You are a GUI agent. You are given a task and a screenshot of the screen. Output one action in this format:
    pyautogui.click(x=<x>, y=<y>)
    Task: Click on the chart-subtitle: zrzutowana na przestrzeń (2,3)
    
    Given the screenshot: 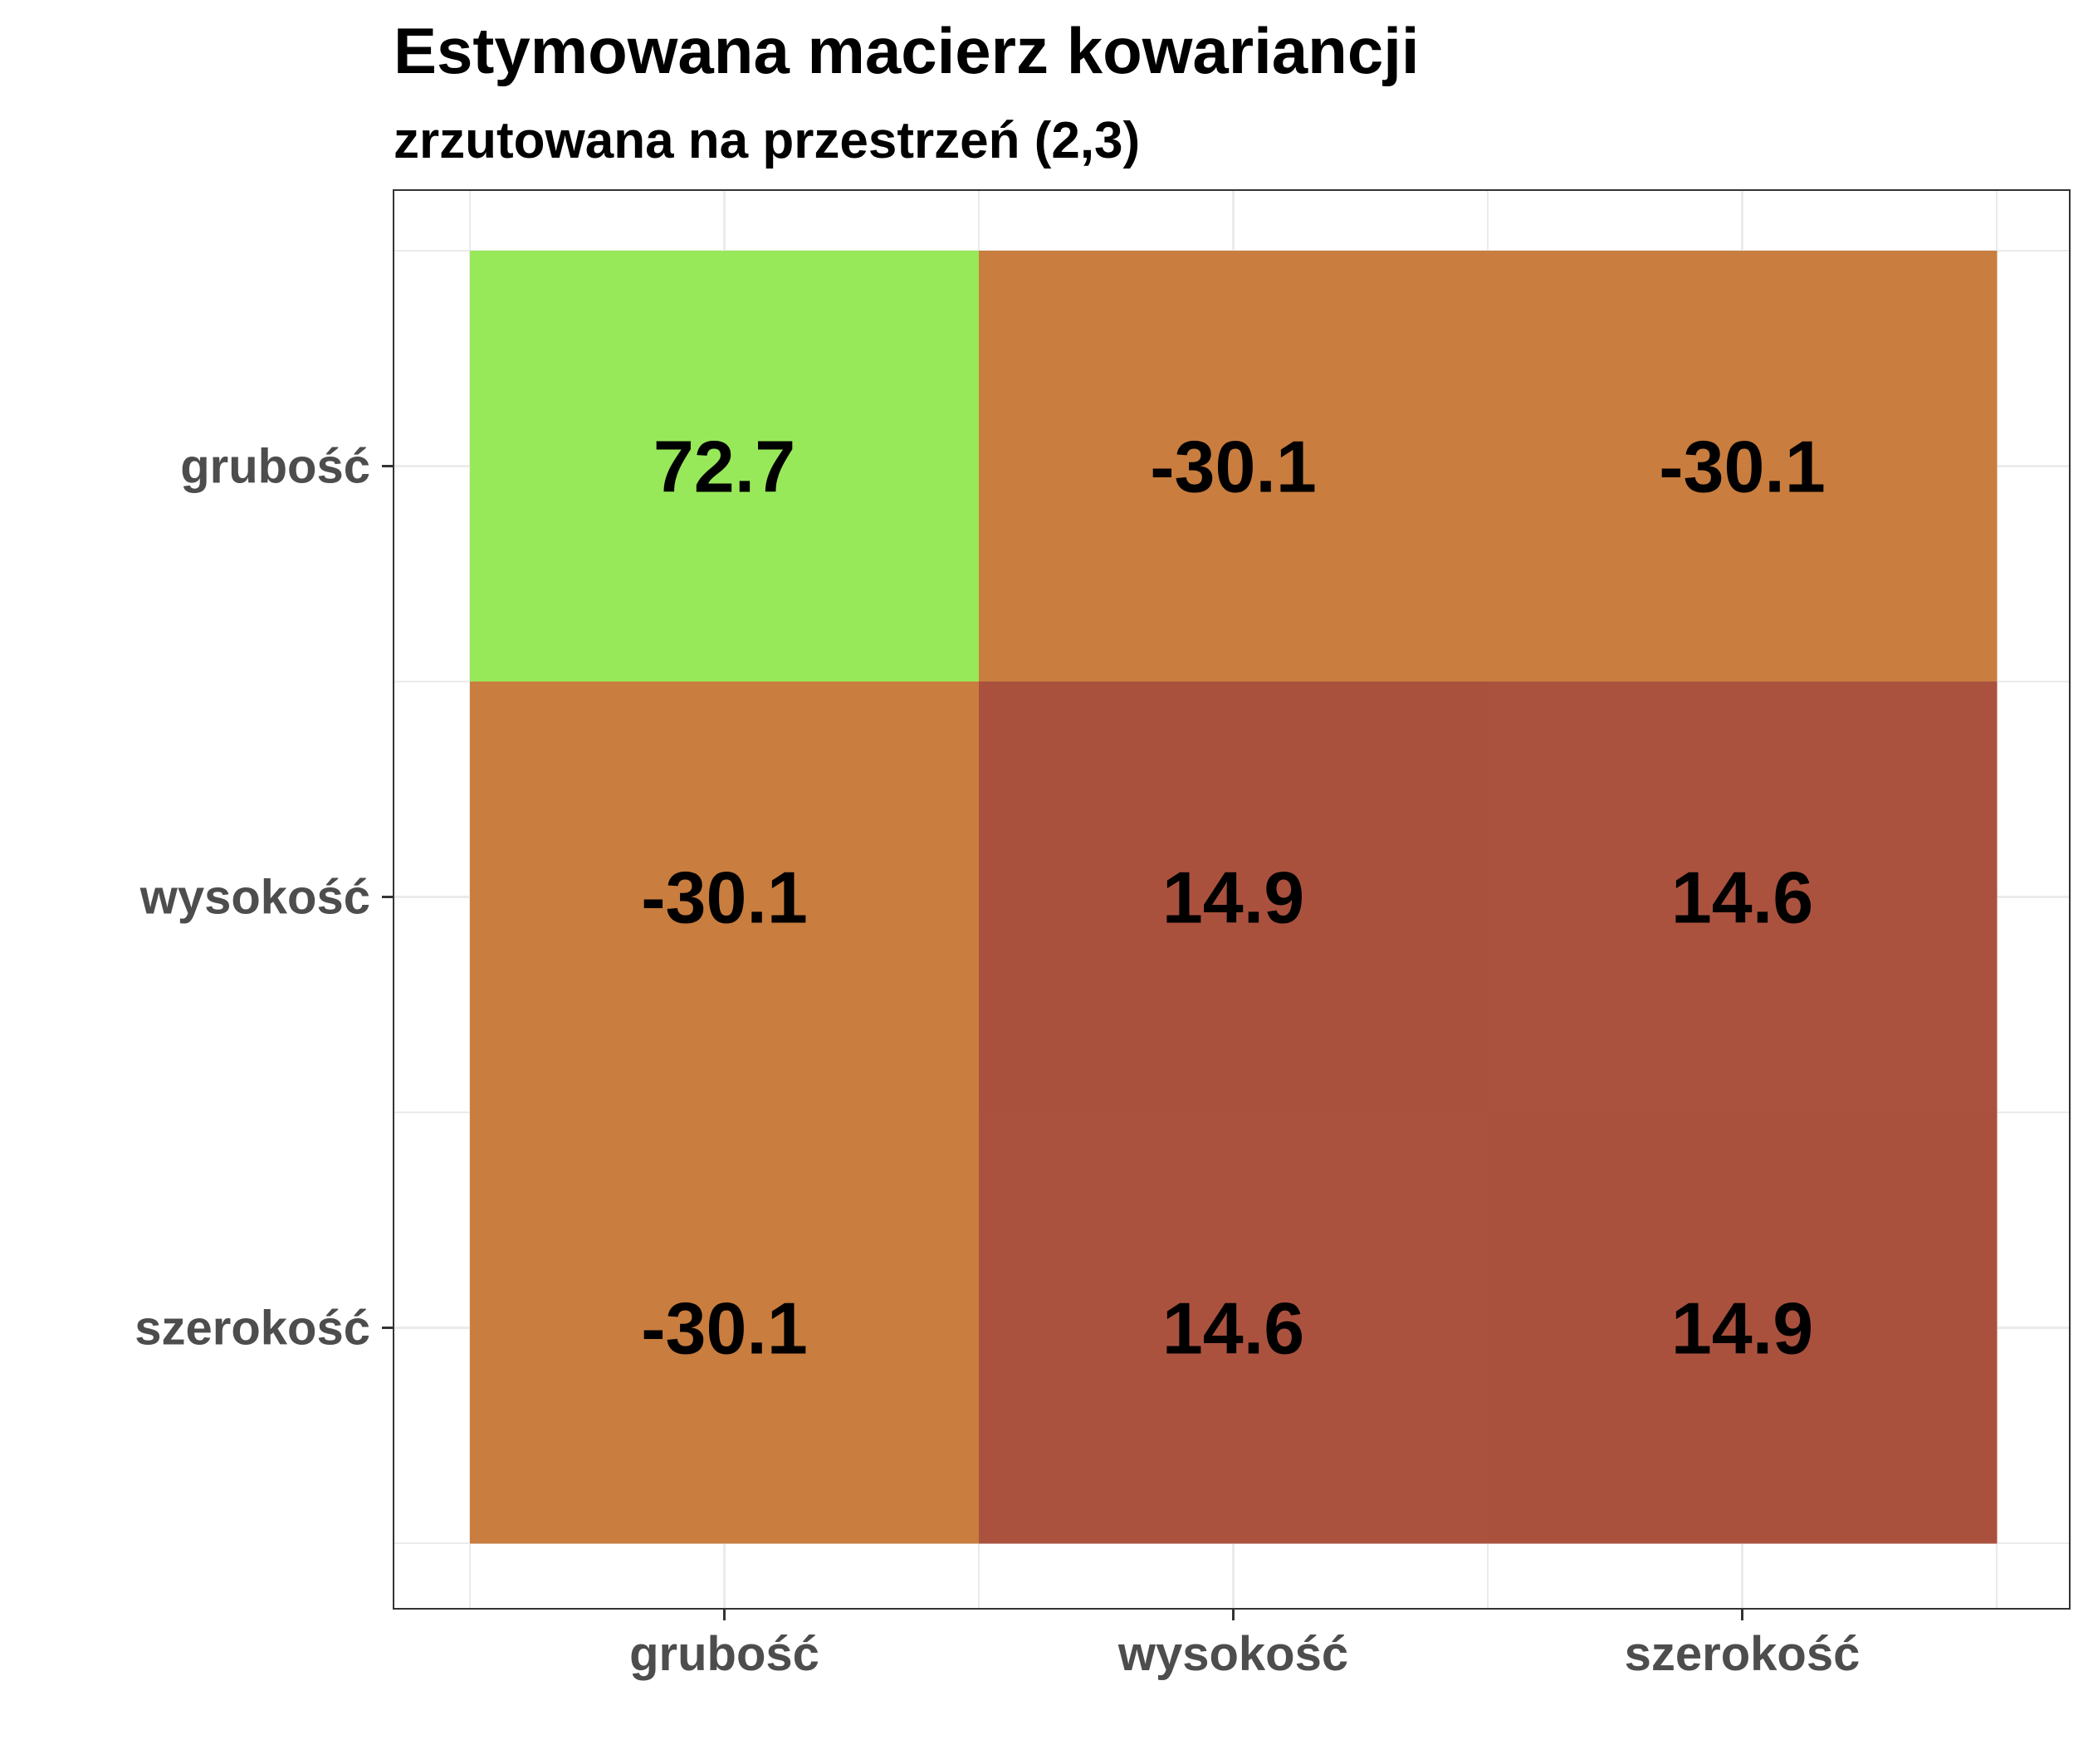 What is the action you would take?
    pyautogui.click(x=767, y=141)
    